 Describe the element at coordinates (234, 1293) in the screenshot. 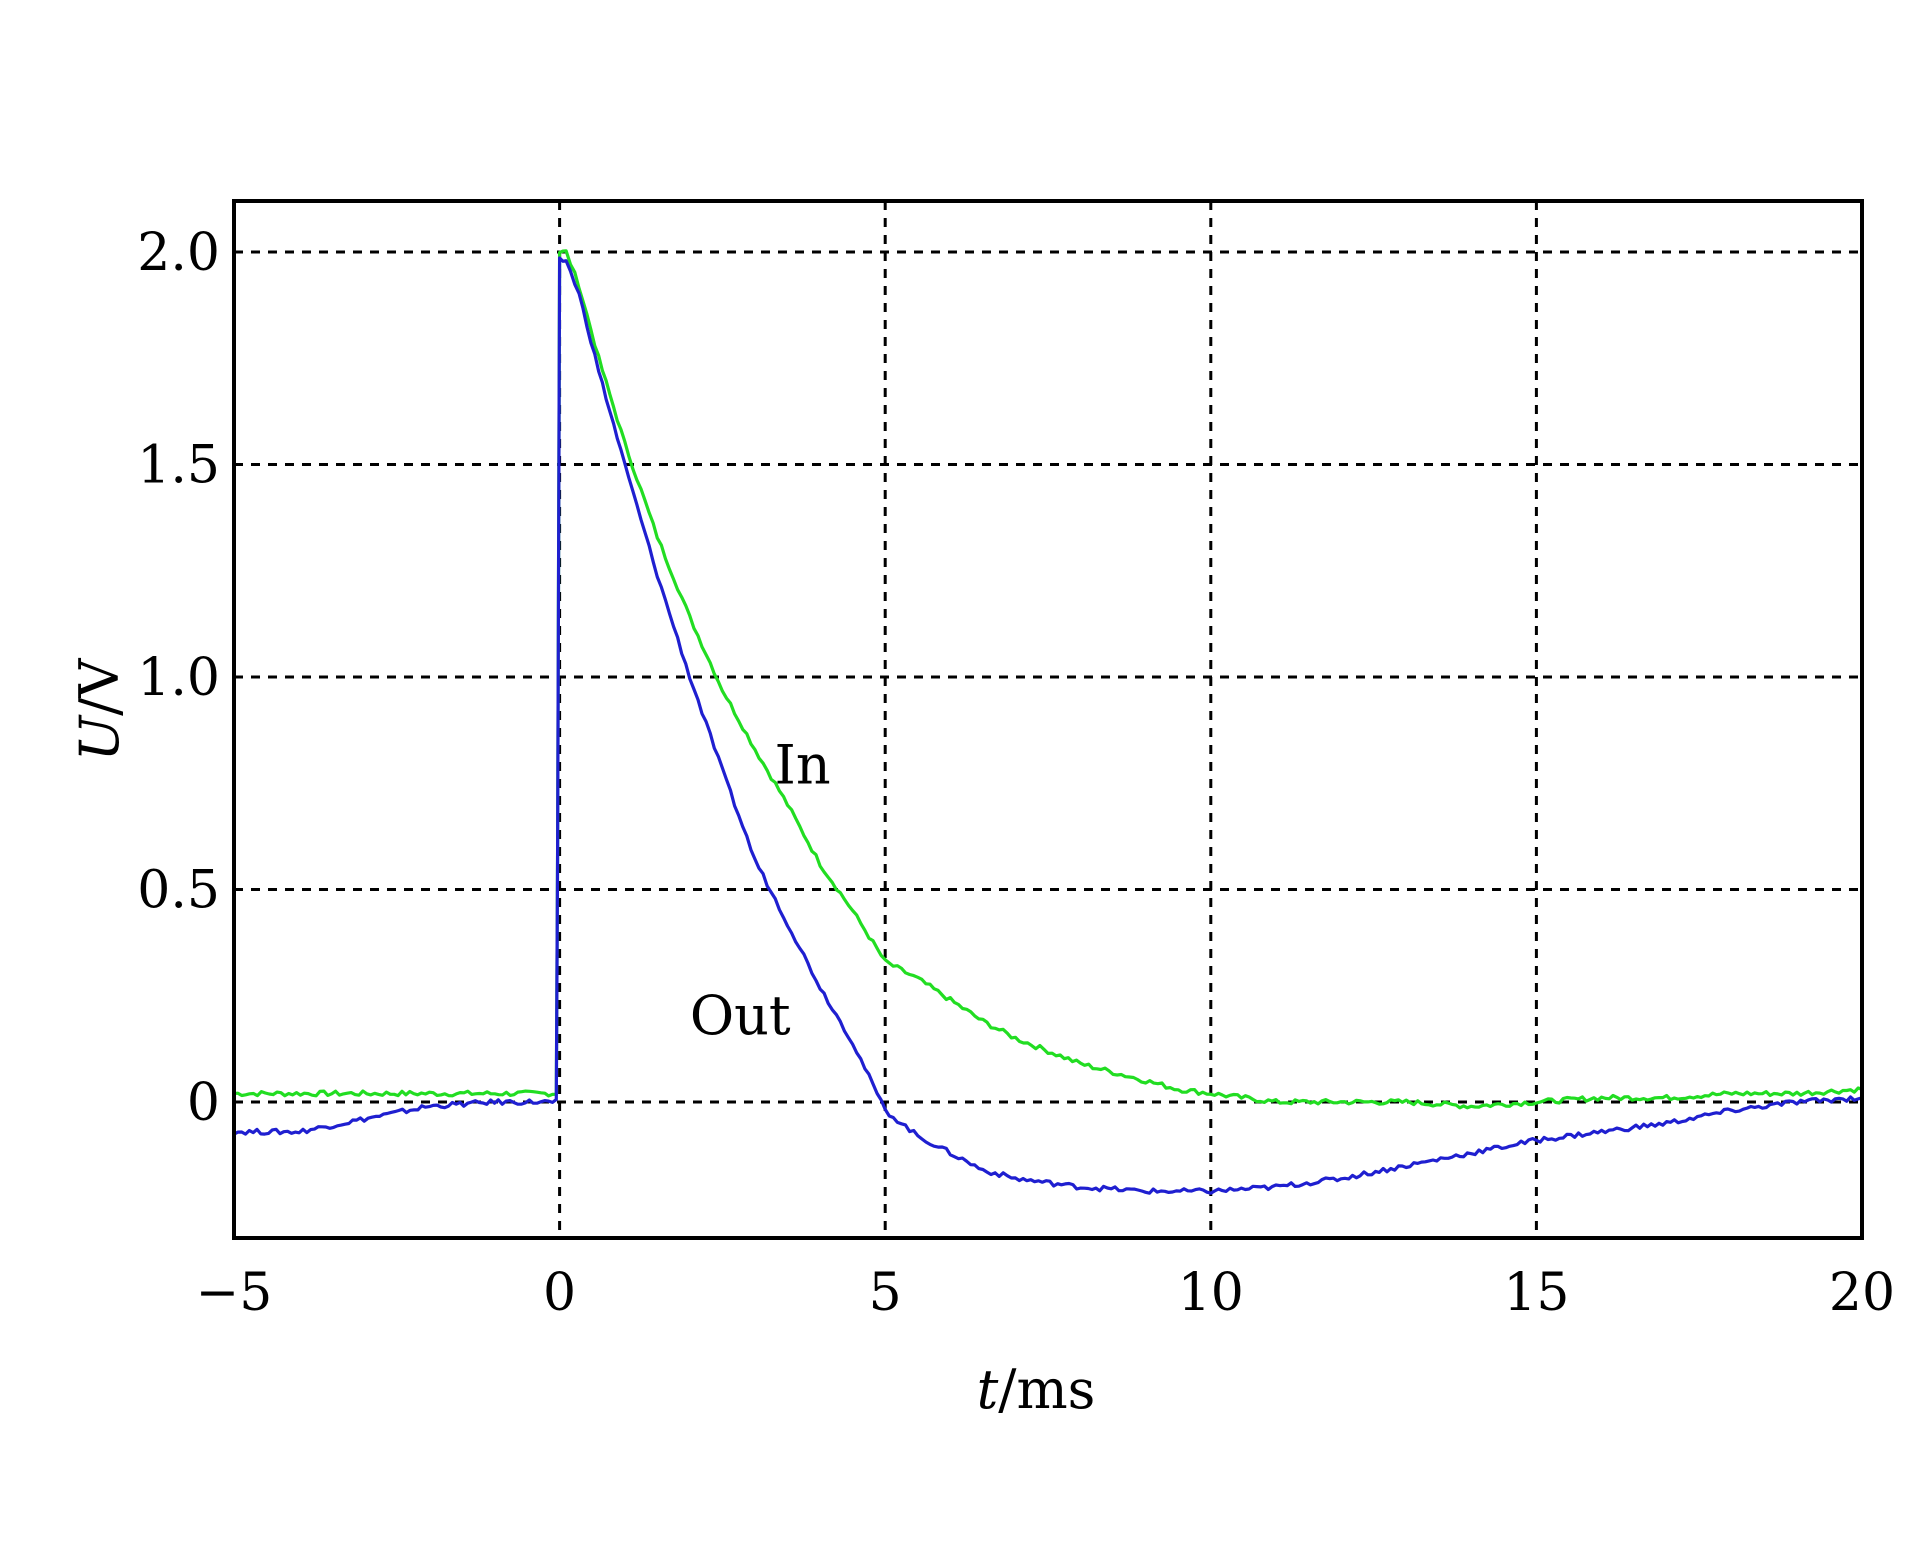

I see `x-tick-label: −5` at that location.